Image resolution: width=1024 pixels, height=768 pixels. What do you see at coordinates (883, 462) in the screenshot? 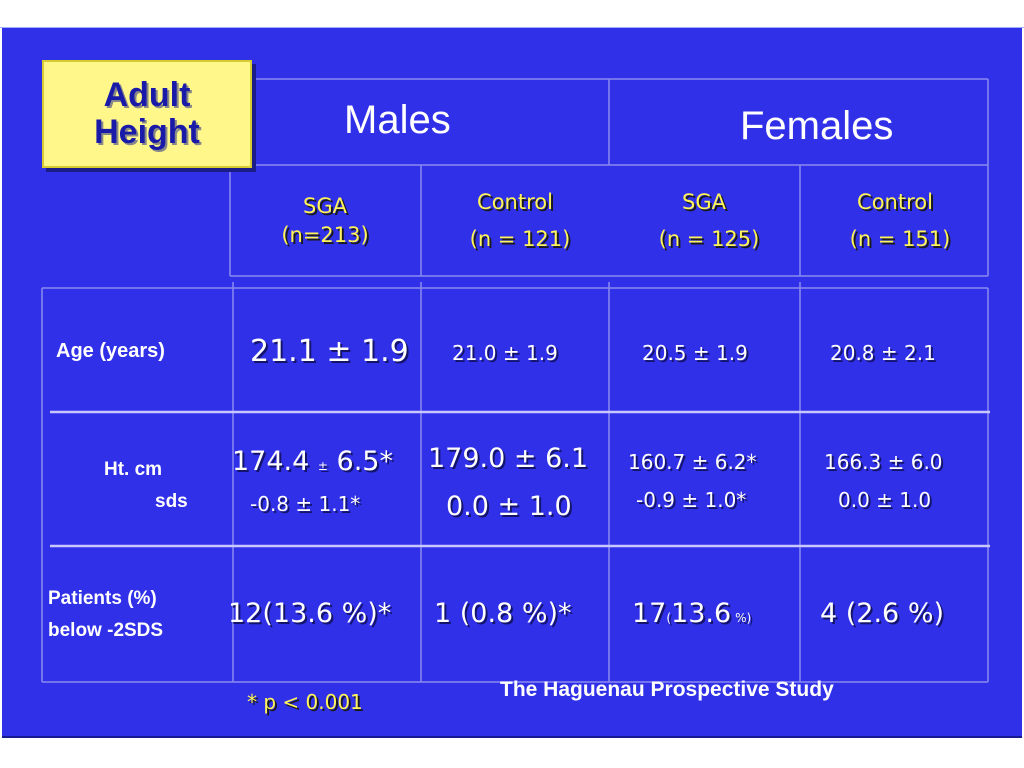
I see `height-cm-females-control: 166.3 ± 6.0` at bounding box center [883, 462].